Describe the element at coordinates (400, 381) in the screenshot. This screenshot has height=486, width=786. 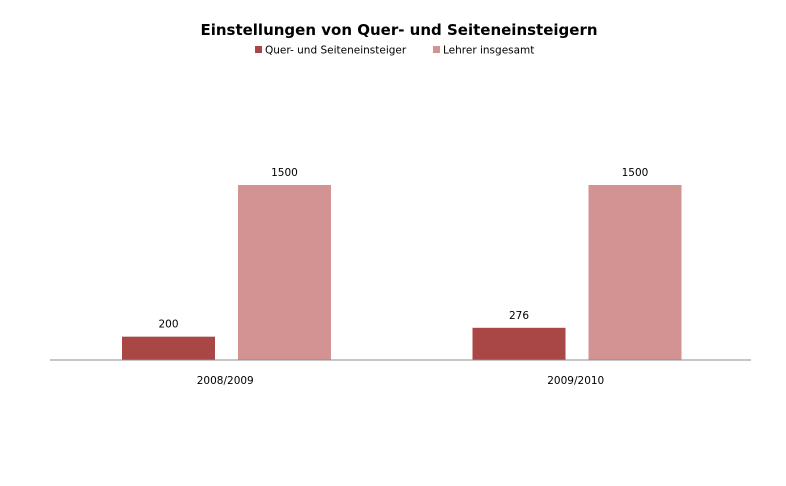
I see `x-tick-labels: 2008/2009 2009/2010` at that location.